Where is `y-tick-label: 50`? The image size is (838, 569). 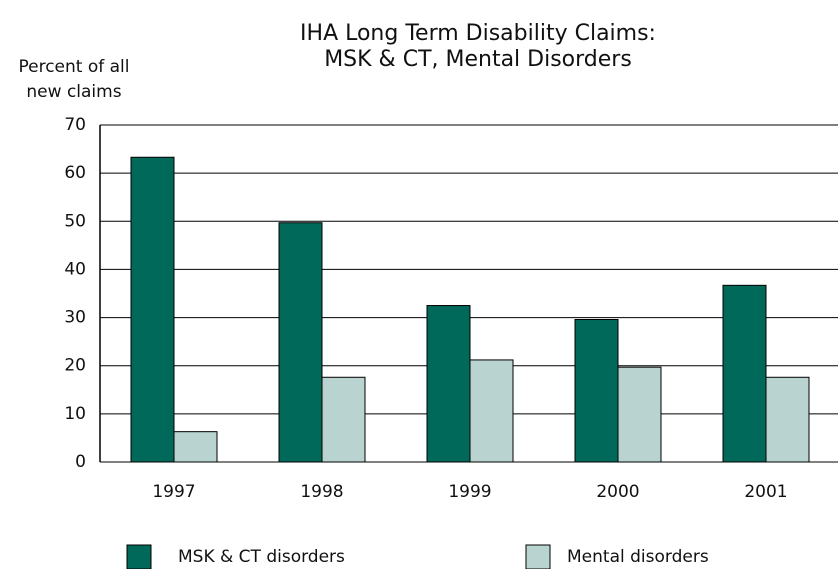 y-tick-label: 50 is located at coordinates (75, 221).